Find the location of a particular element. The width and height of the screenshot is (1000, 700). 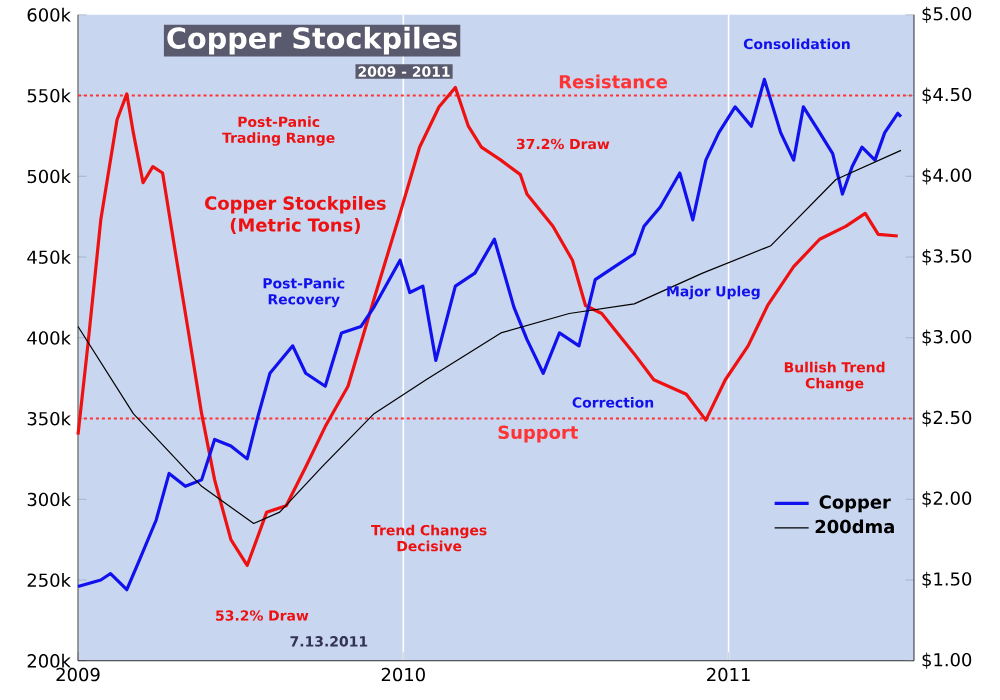

ref-line-label: Support is located at coordinates (538, 434).